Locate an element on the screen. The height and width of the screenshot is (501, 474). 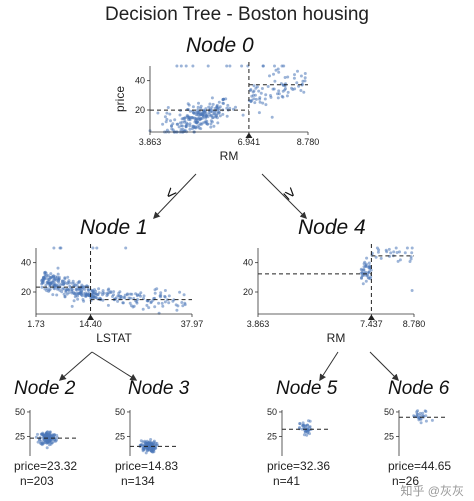
edge-right-label: ≥ is located at coordinates (290, 193).